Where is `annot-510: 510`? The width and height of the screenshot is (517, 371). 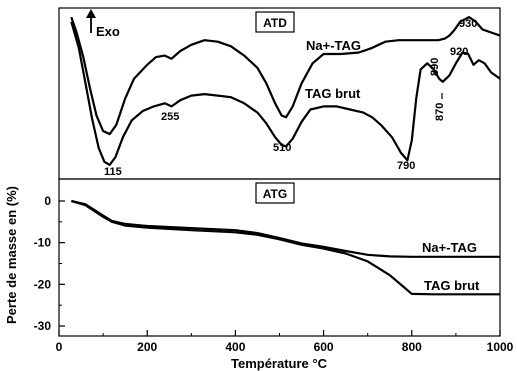 annot-510: 510 is located at coordinates (282, 148).